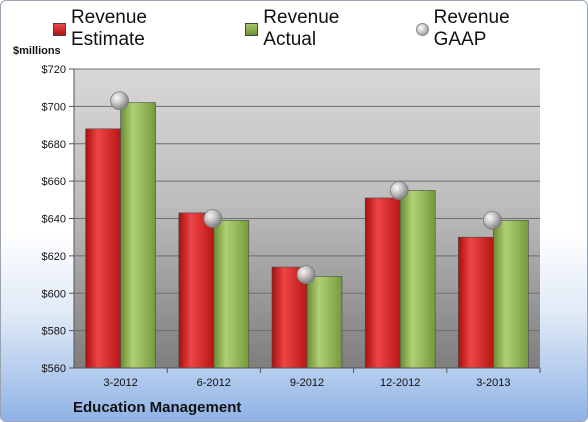  Describe the element at coordinates (54, 294) in the screenshot. I see `y-tick-label: $600` at that location.